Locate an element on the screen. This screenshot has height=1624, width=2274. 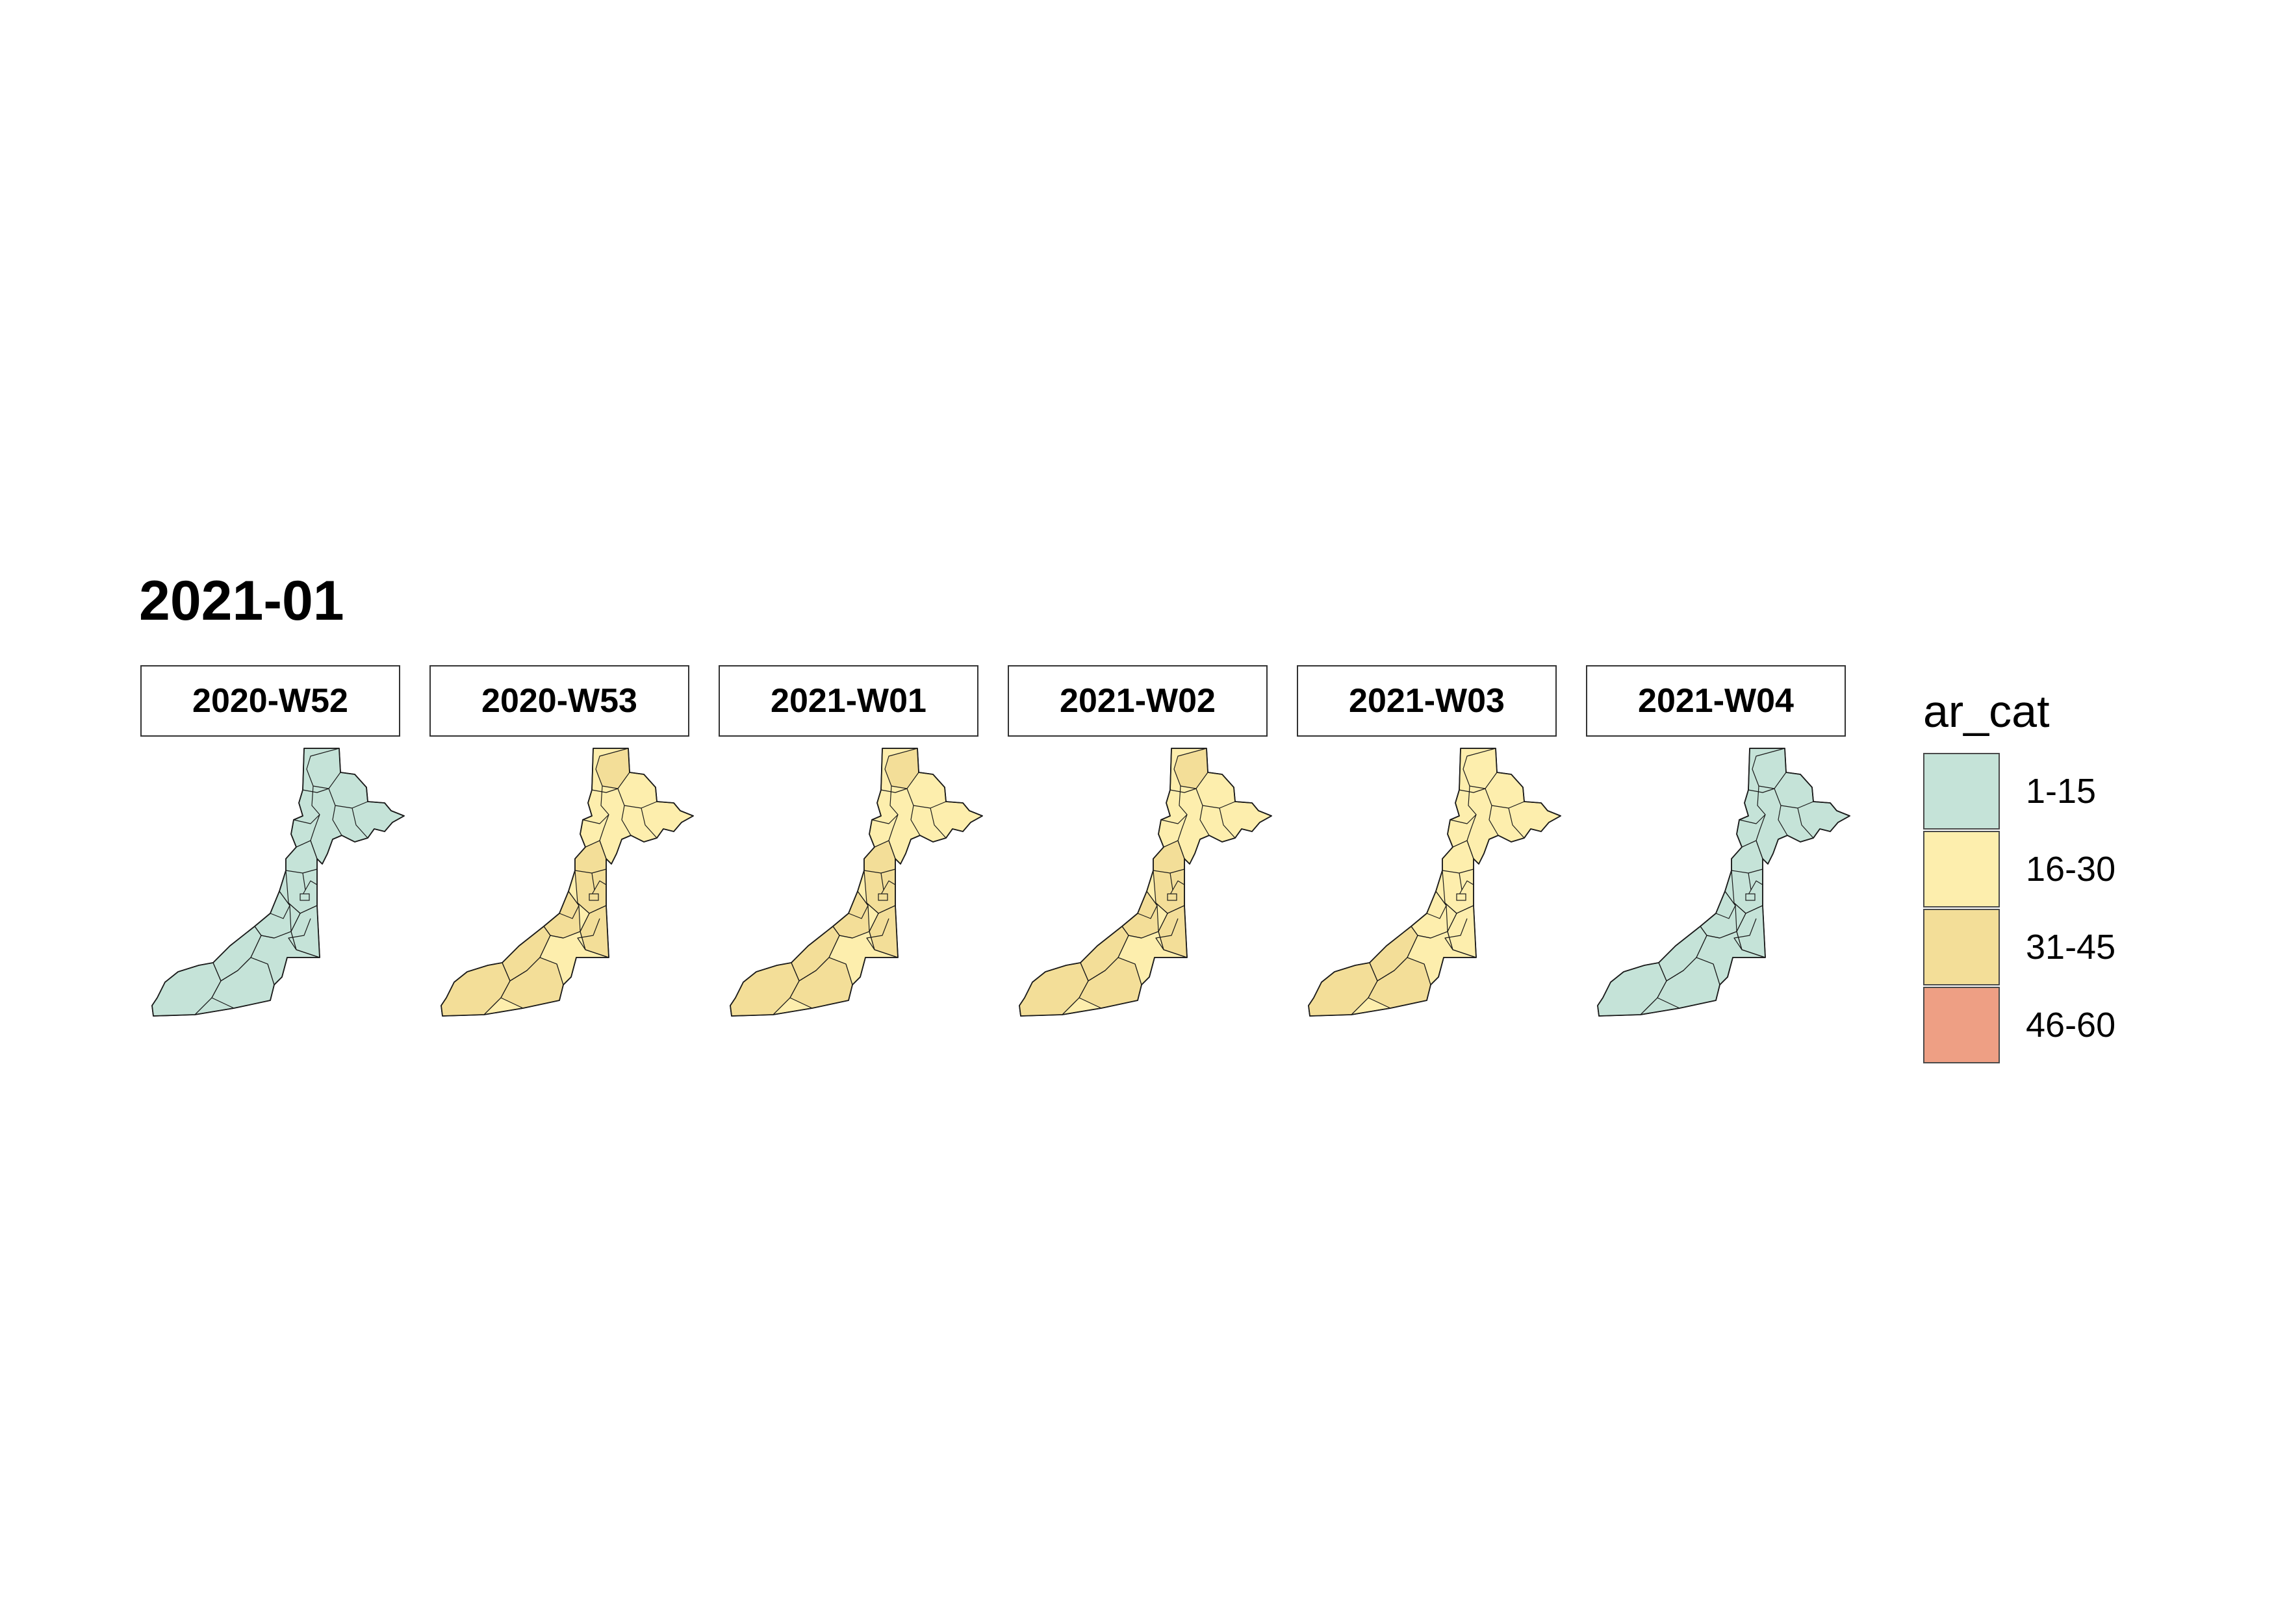
facet-panel: 2020-W52 is located at coordinates (272, 847).